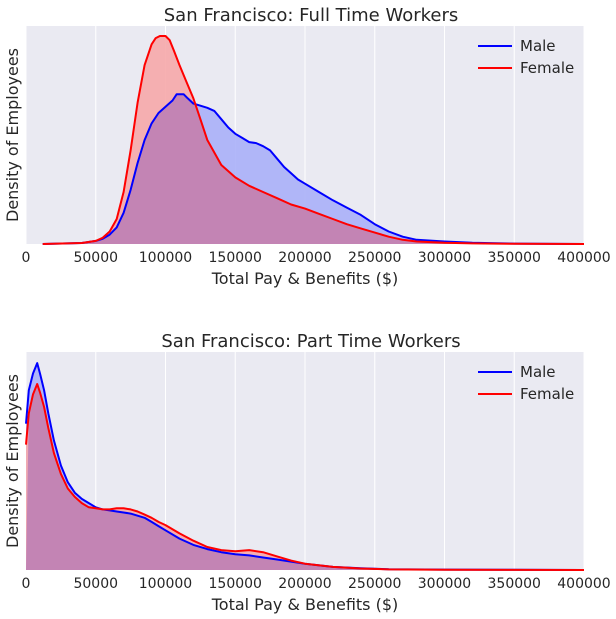  I want to click on chart-title: San Francisco: Part Time Workers, so click(310, 341).